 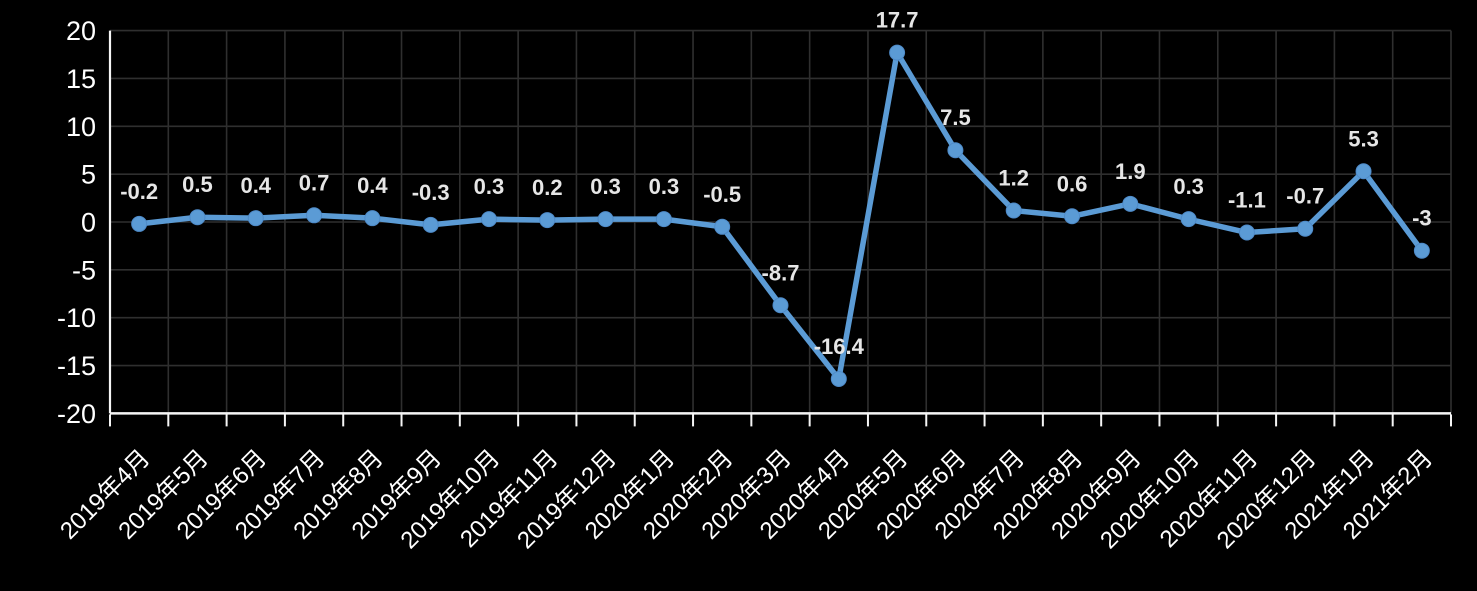 What do you see at coordinates (722, 194) in the screenshot?
I see `data-label: -0.5` at bounding box center [722, 194].